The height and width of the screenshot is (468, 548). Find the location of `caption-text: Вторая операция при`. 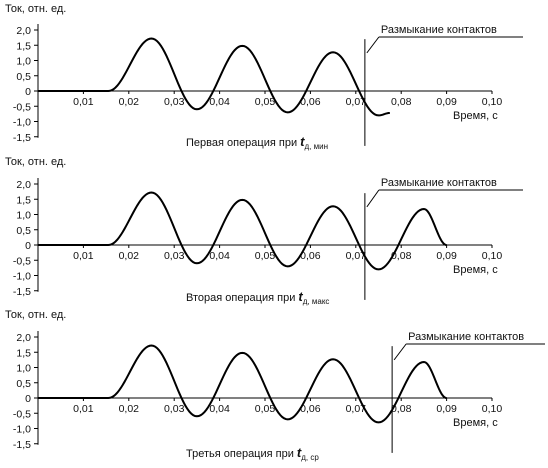

caption-text: Вторая операция при is located at coordinates (242, 298).